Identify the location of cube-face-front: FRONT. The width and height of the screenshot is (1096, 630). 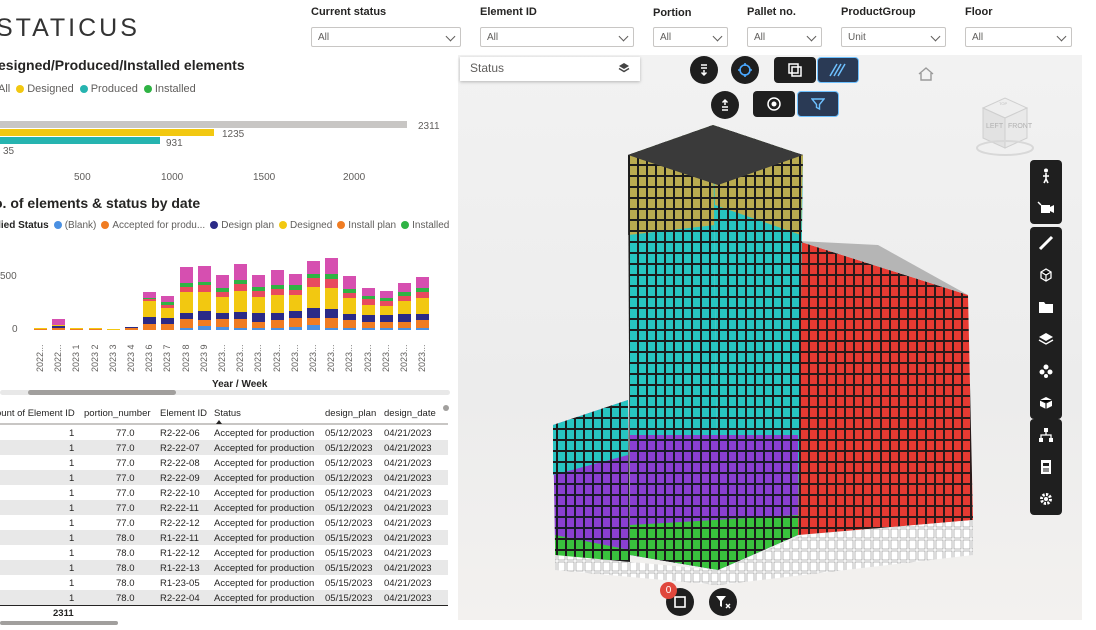
(1020, 126).